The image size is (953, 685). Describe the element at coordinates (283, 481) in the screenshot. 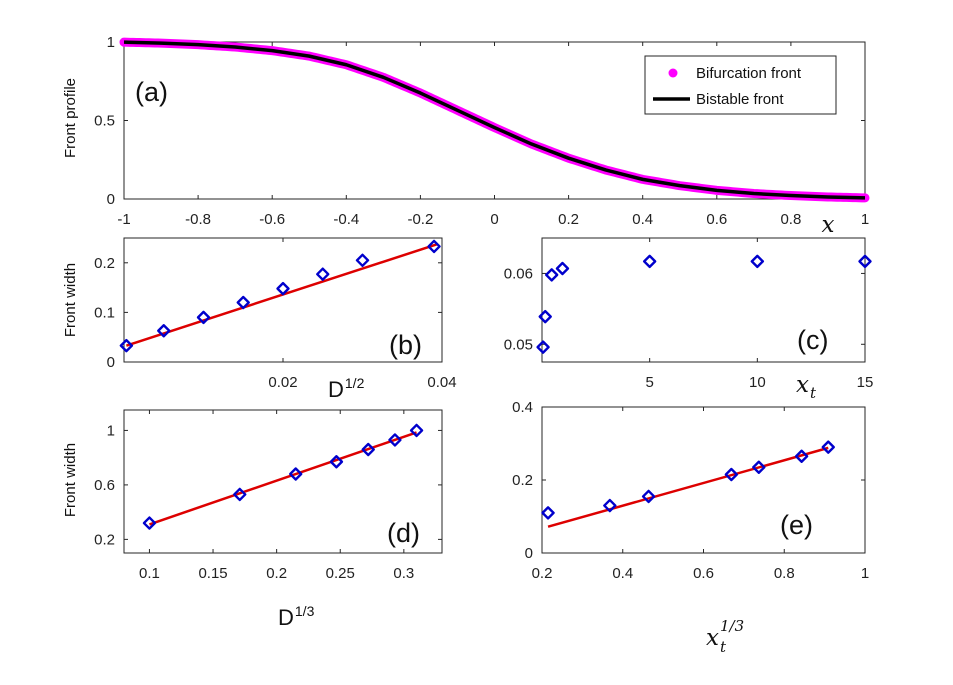

I see `axes-box-d` at that location.